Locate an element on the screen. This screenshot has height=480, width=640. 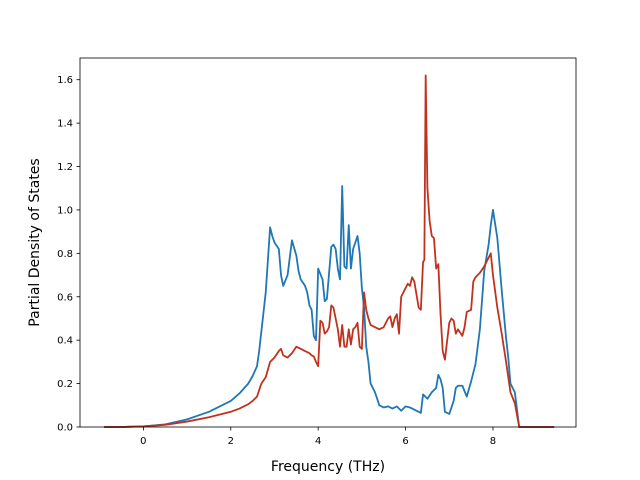
x-tick-label: 0 is located at coordinates (143, 441).